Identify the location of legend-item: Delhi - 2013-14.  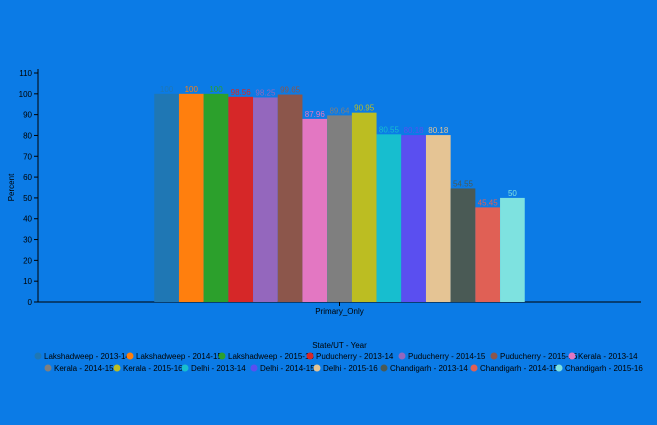
(214, 368).